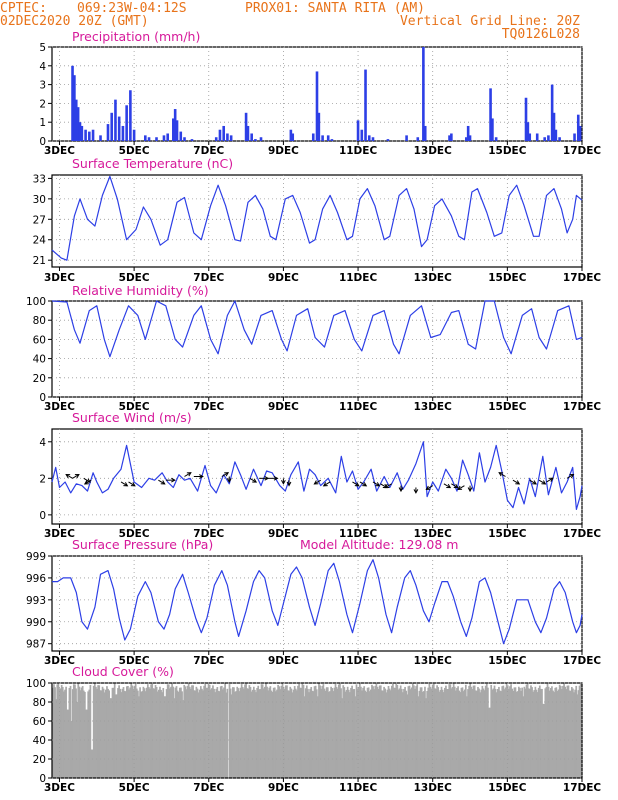 The width and height of the screenshot is (618, 800). Describe the element at coordinates (42, 123) in the screenshot. I see `y-tick-label: 1` at that location.